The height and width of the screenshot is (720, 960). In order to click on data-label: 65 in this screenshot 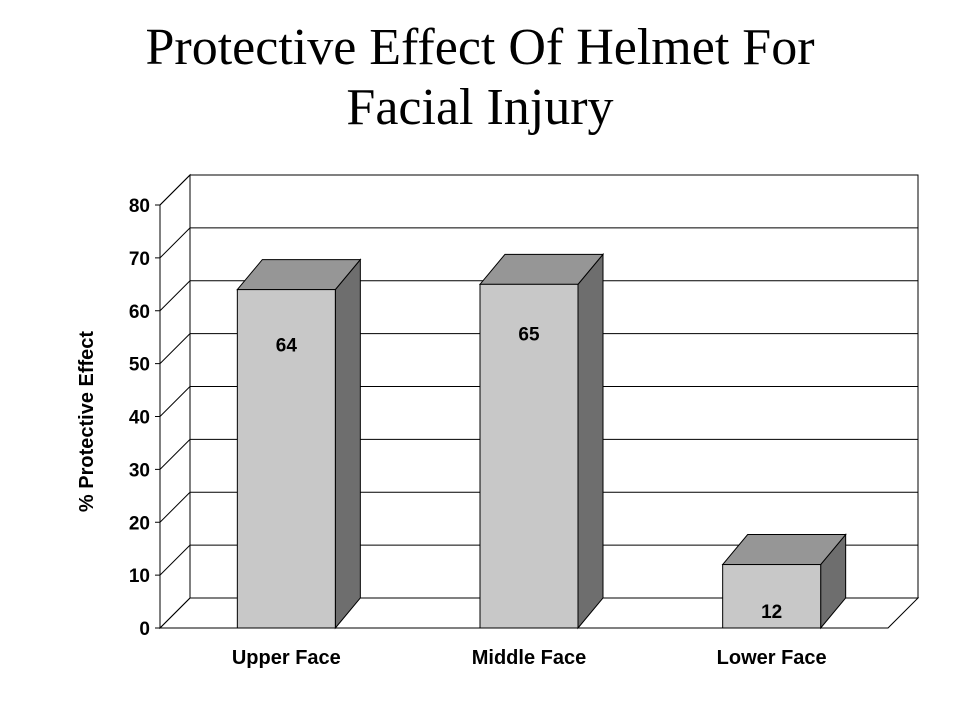, I will do `click(529, 334)`.